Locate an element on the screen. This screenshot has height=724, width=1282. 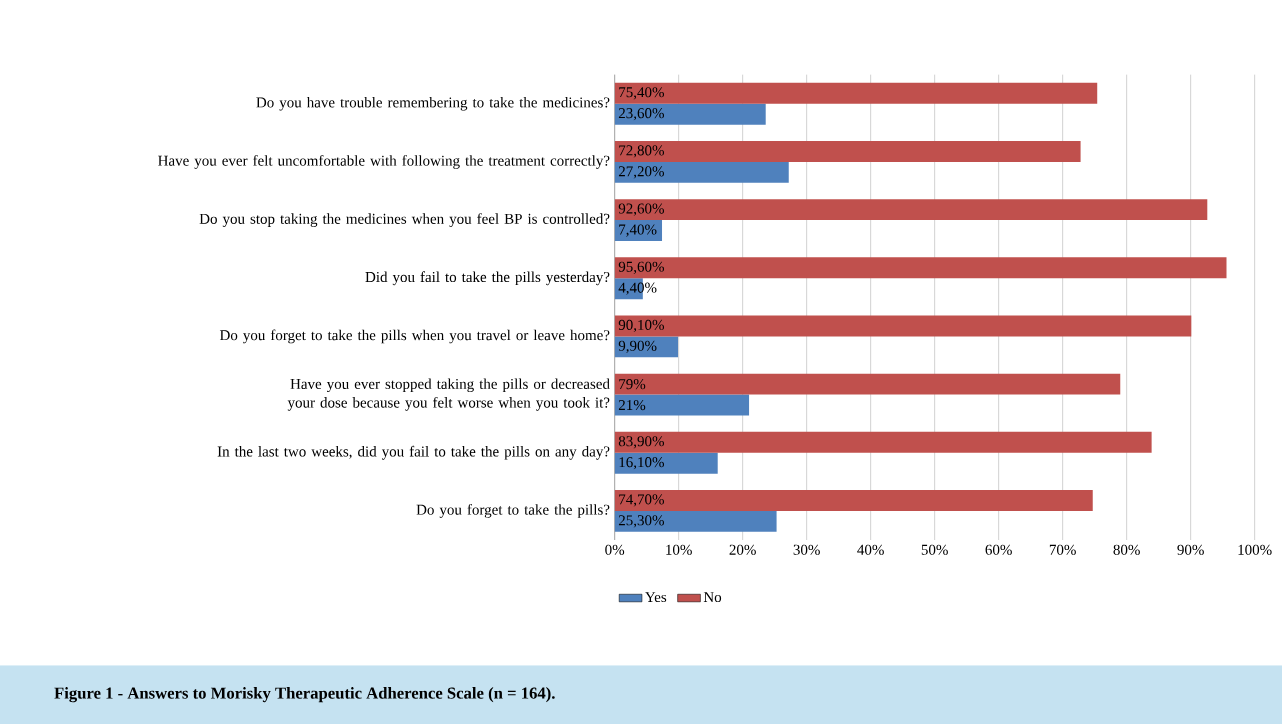
data-label: 90,10% is located at coordinates (641, 326).